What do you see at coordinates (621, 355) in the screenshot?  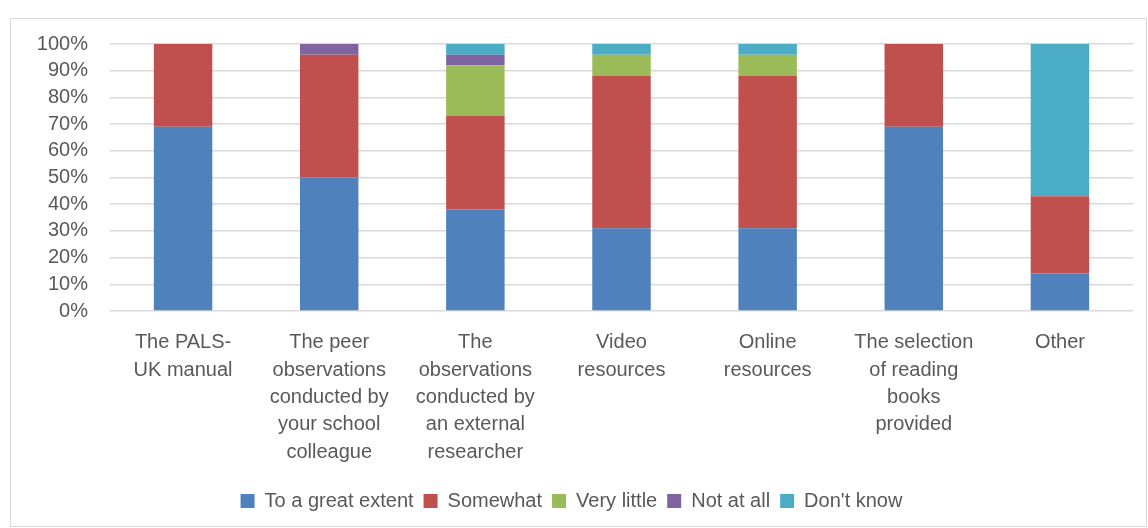 I see `x-tick-label: Video resources` at bounding box center [621, 355].